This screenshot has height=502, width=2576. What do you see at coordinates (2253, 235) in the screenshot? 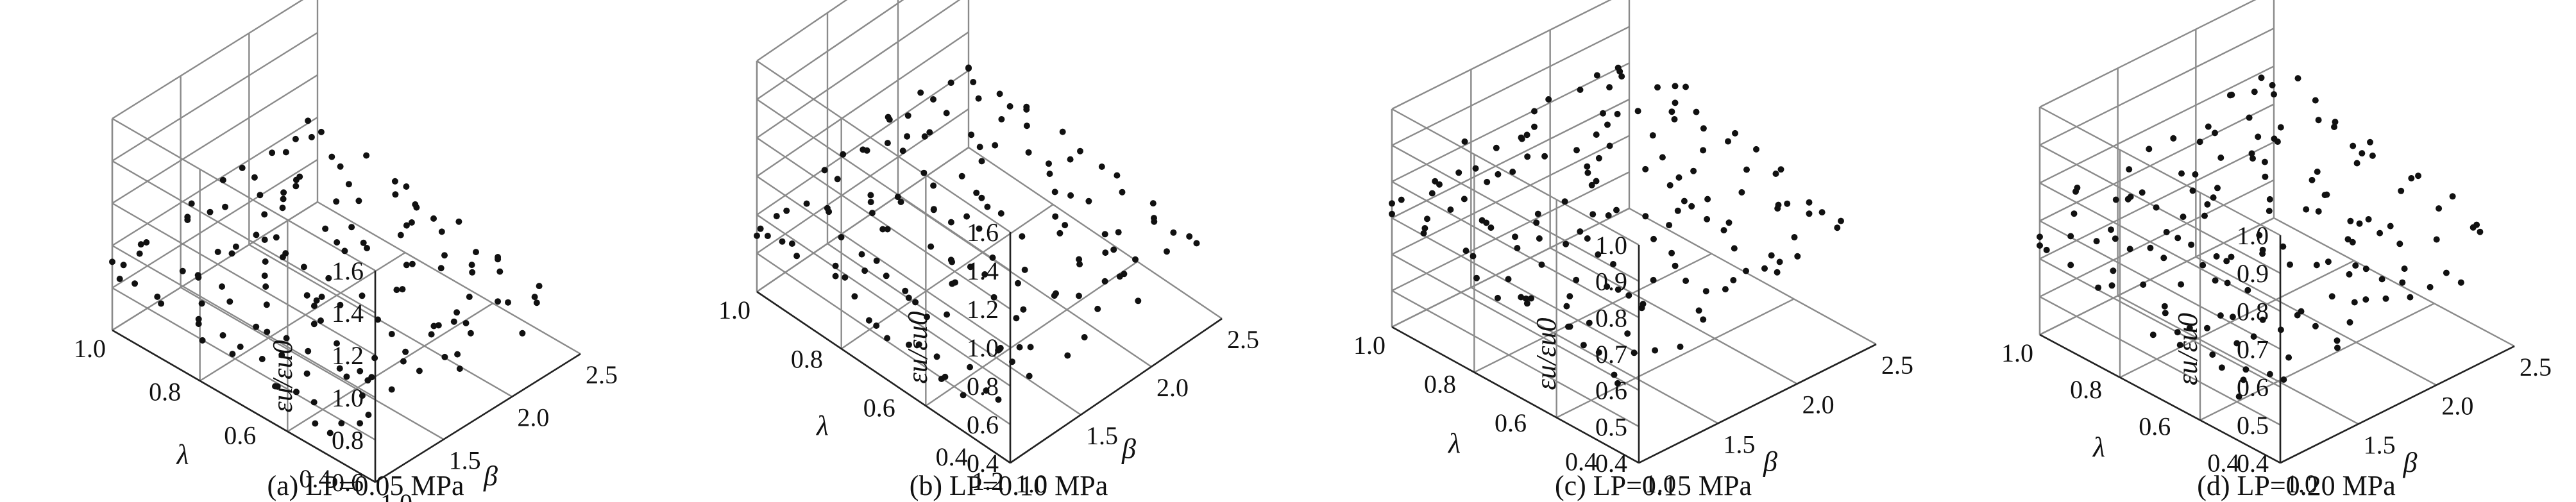
I see `z-tick-label: 1.0` at bounding box center [2253, 235].